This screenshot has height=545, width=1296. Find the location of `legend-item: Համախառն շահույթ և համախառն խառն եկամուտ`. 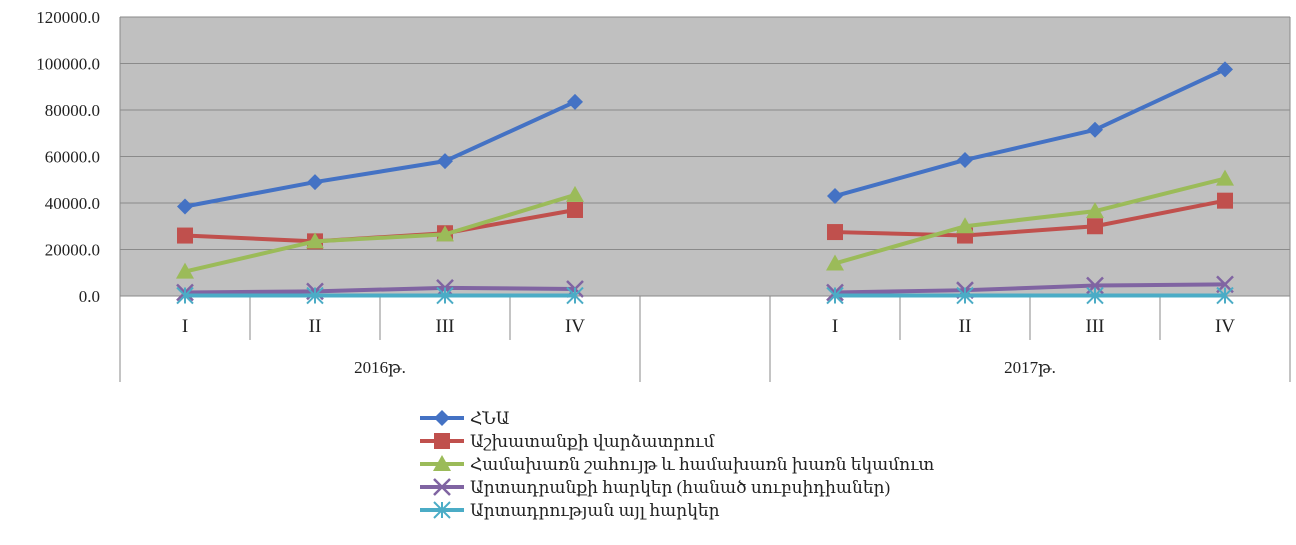

legend-item: Համախառն շահույթ և համախառն խառն եկամուտ is located at coordinates (677, 464).